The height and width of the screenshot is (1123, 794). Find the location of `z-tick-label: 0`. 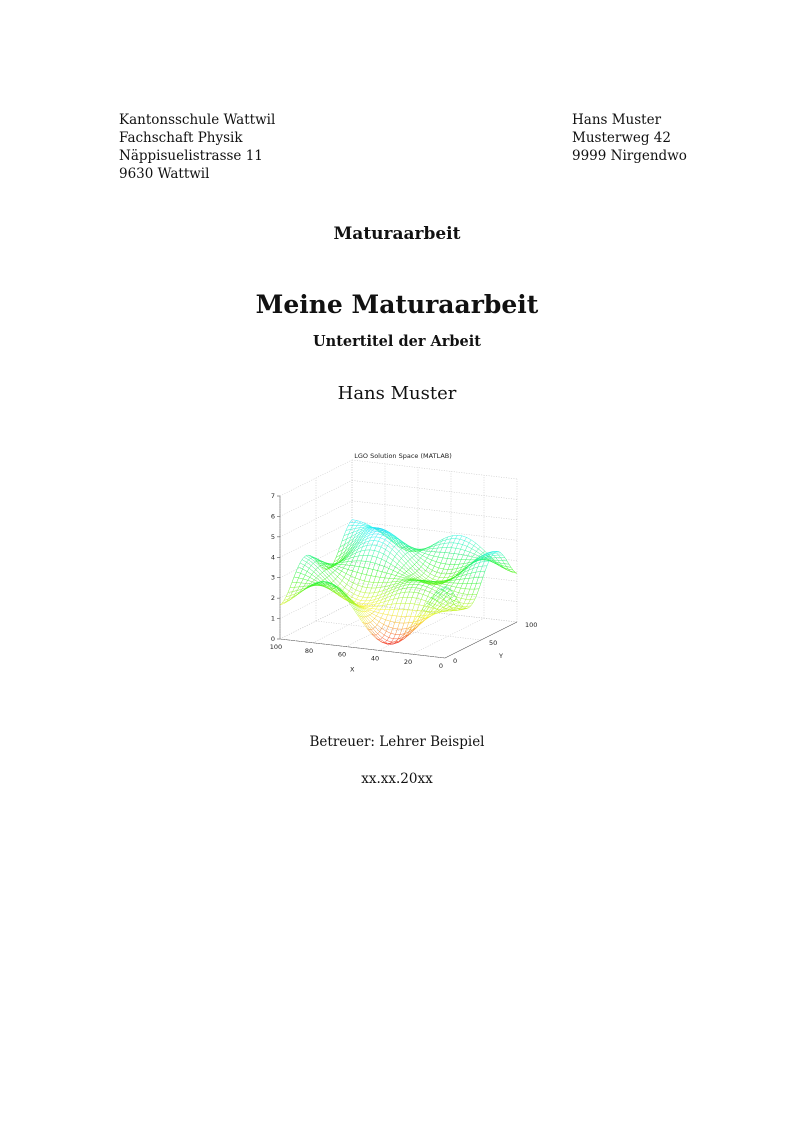

z-tick-label: 0 is located at coordinates (273, 639).